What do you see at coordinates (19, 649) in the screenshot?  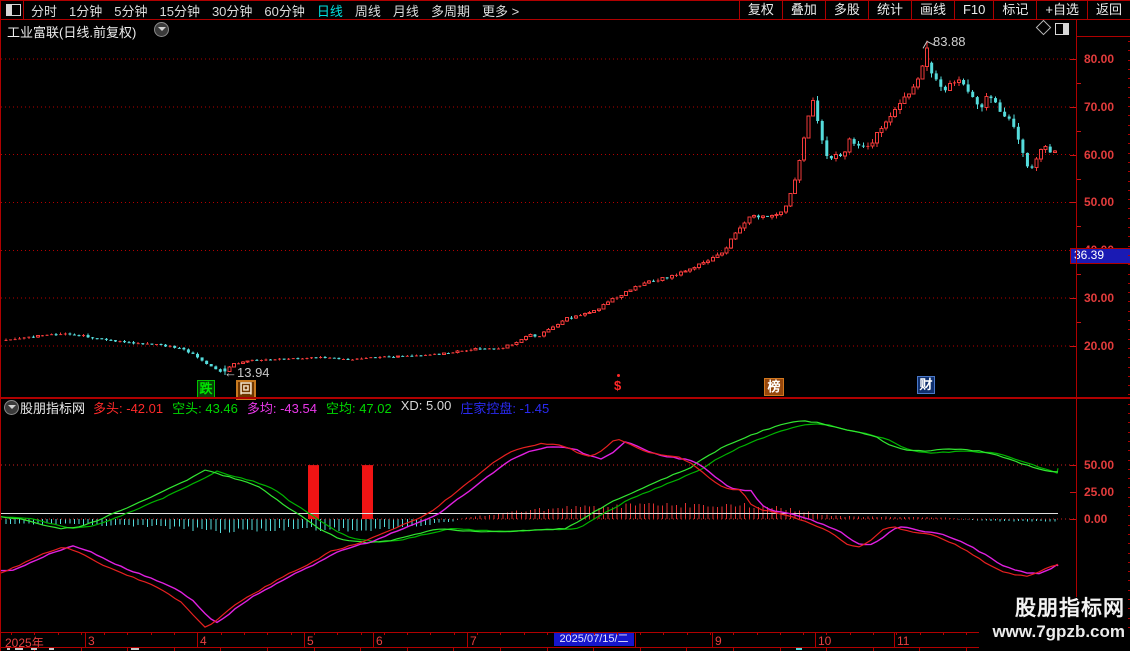 I see `clipped-text-fragment` at bounding box center [19, 649].